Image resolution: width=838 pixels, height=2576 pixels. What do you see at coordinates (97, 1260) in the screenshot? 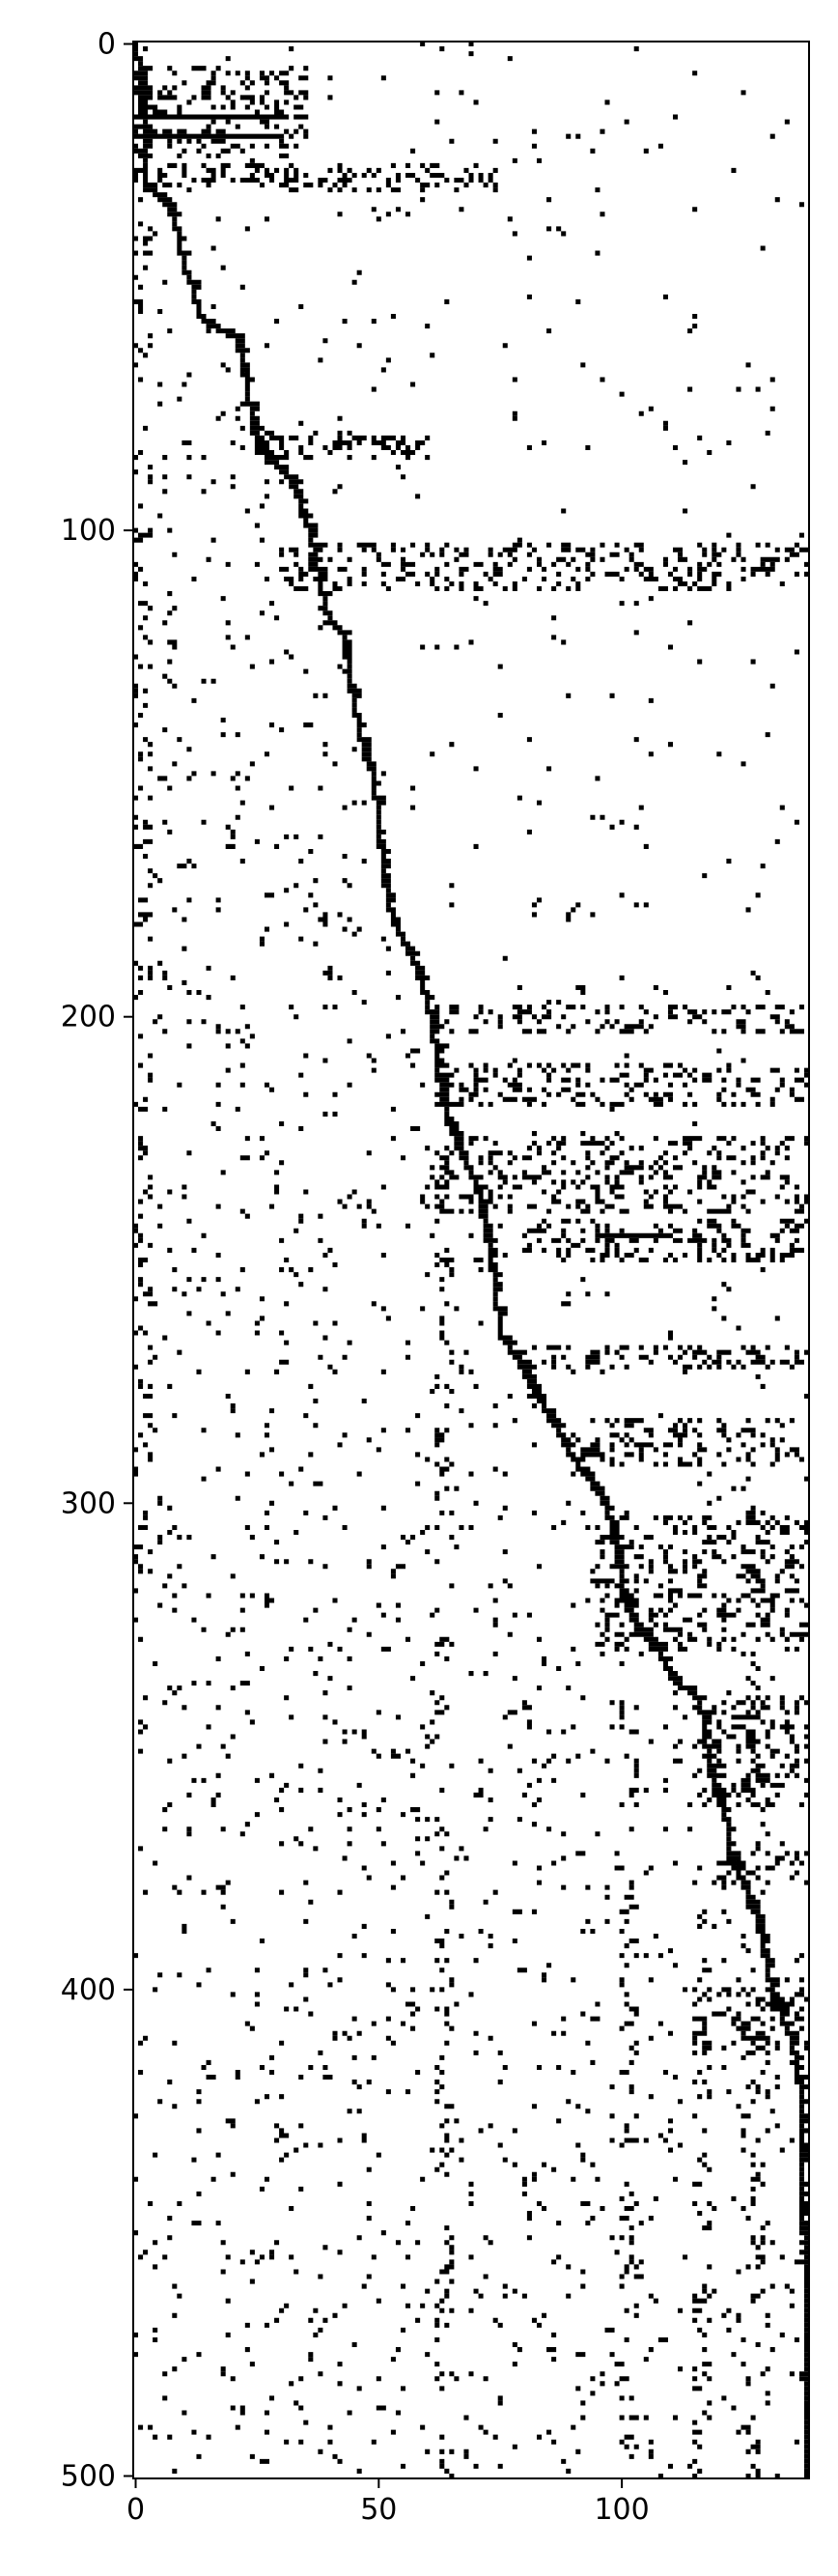
I see `y-axis: 0 100 200 300 400 500` at bounding box center [97, 1260].